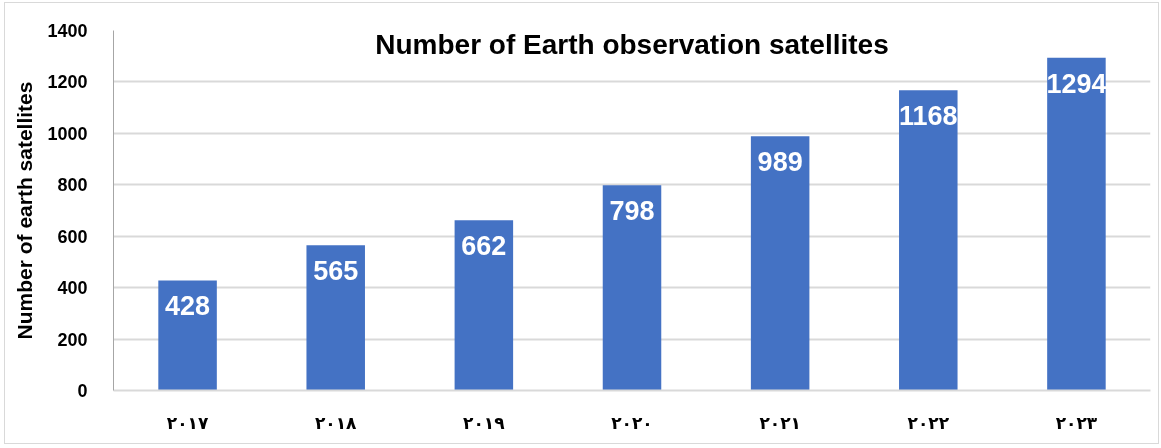 The width and height of the screenshot is (1161, 448). What do you see at coordinates (25, 210) in the screenshot?
I see `y-axis-title: Number of earth satellites` at bounding box center [25, 210].